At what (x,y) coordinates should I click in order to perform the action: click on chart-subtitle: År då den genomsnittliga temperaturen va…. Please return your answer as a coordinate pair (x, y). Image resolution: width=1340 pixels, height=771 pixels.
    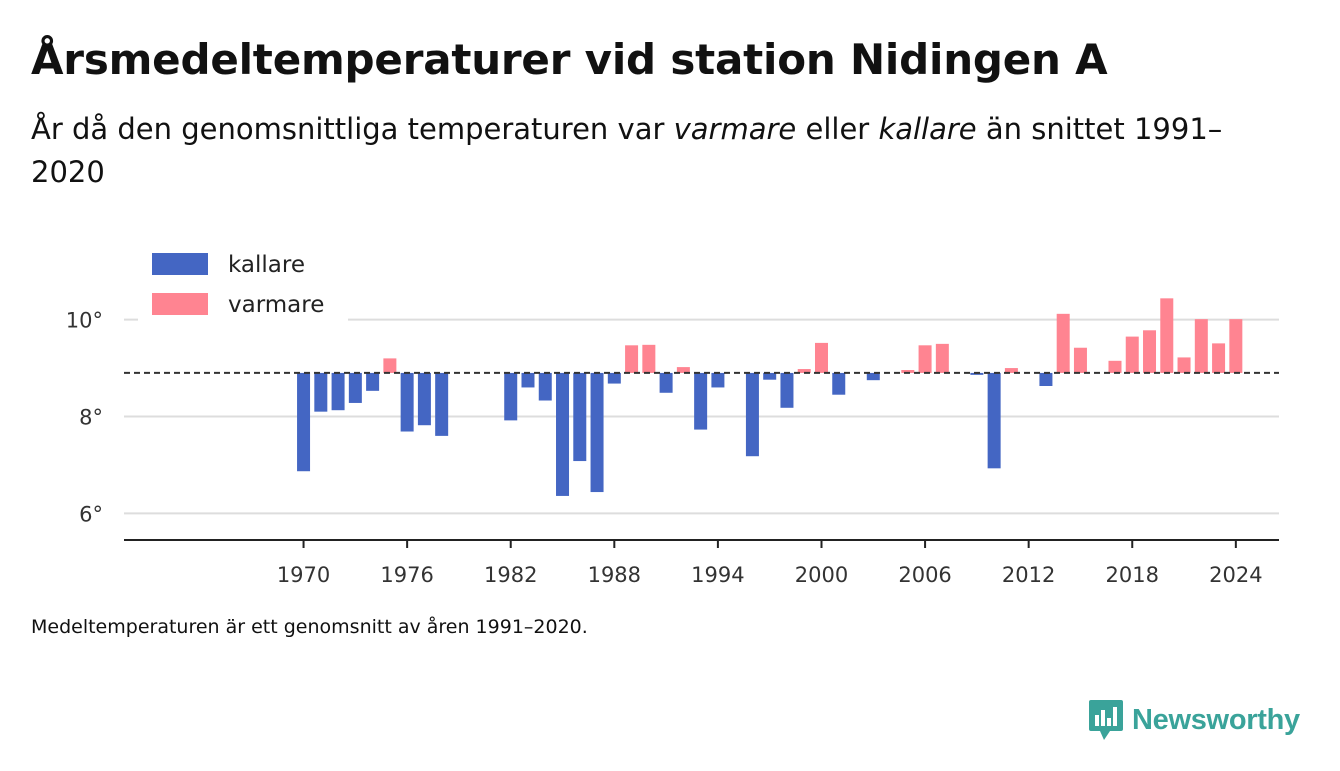
    Looking at the image, I should click on (631, 151).